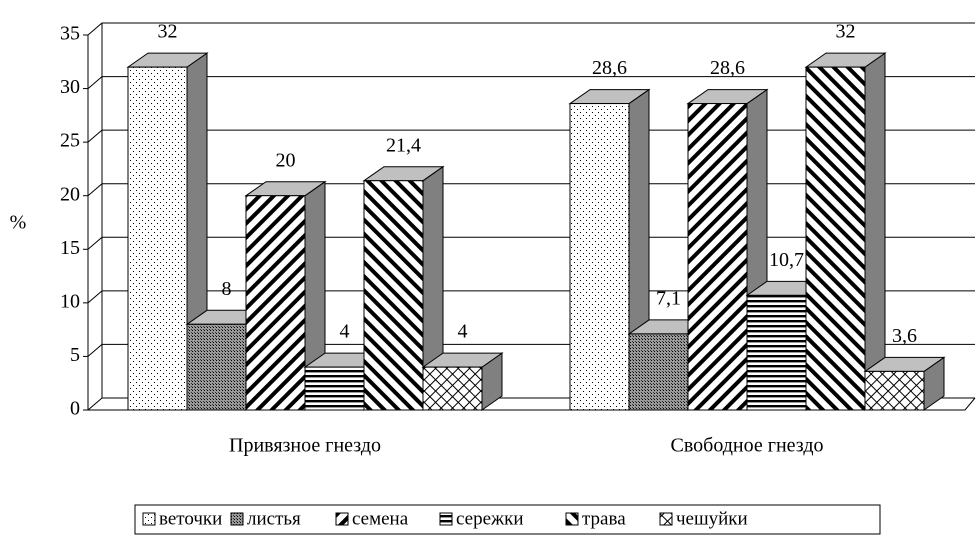 This screenshot has width=979, height=536. I want to click on y-tick-label: 35, so click(70, 34).